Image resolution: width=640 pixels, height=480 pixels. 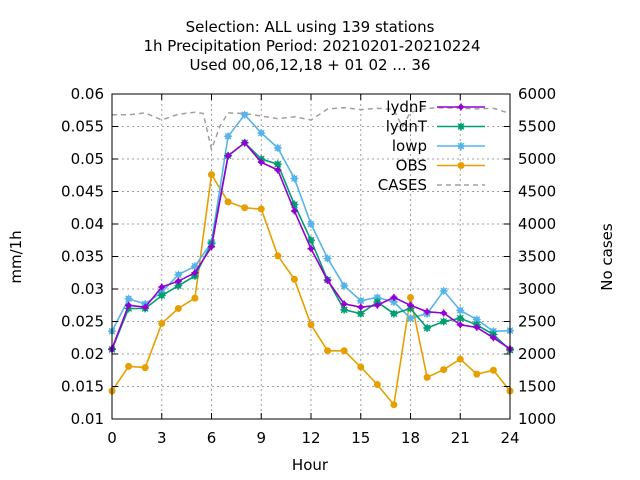 I want to click on y2-tick-label: 4500, so click(x=537, y=192).